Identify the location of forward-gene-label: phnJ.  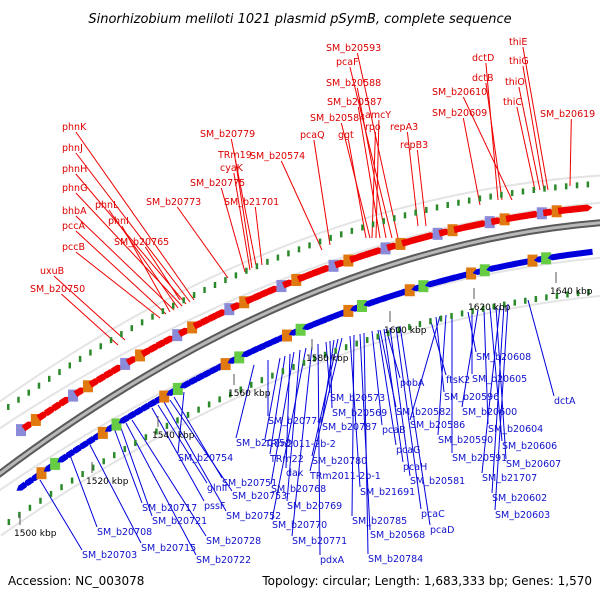
(72, 148).